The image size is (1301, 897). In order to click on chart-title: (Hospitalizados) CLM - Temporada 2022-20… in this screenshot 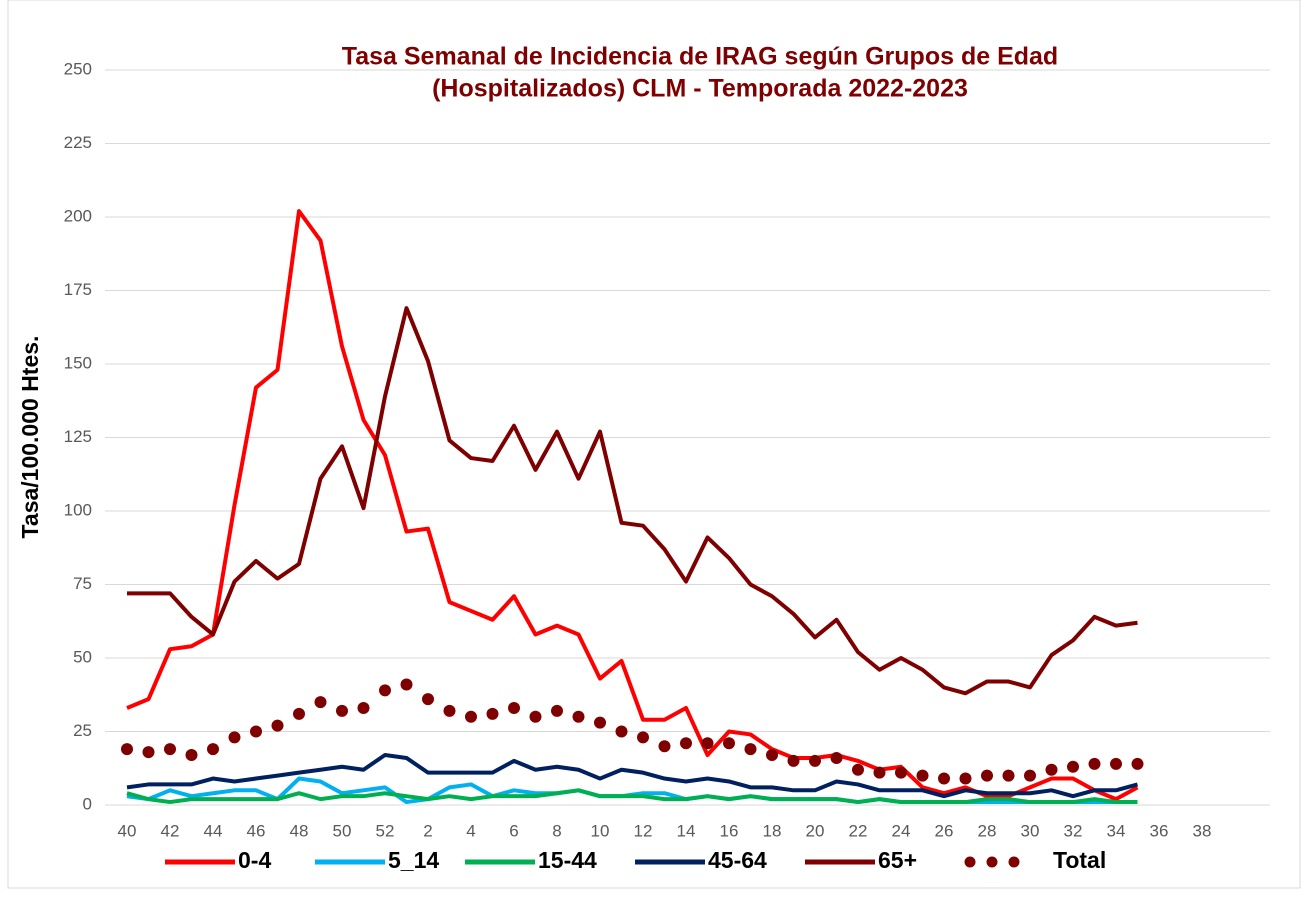, I will do `click(700, 89)`.